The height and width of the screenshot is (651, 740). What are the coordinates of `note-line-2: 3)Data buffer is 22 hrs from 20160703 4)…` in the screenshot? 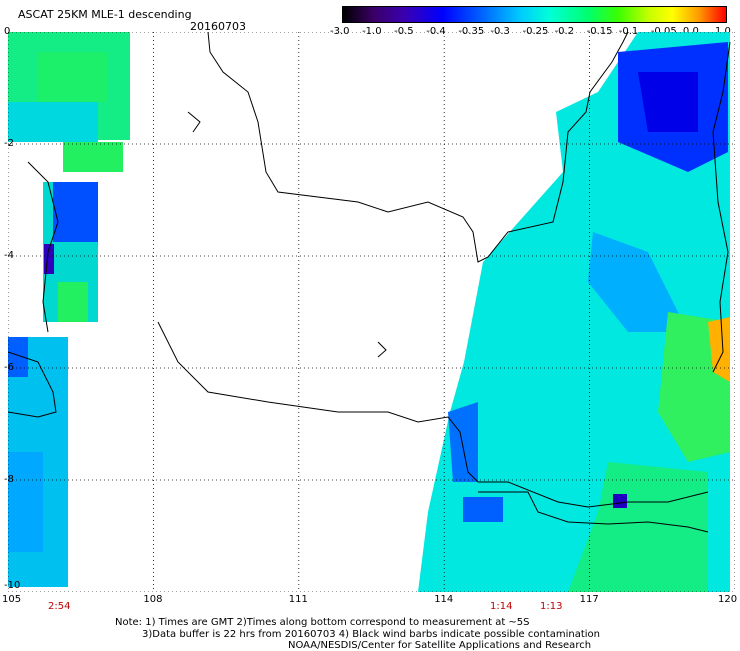 It's located at (371, 634).